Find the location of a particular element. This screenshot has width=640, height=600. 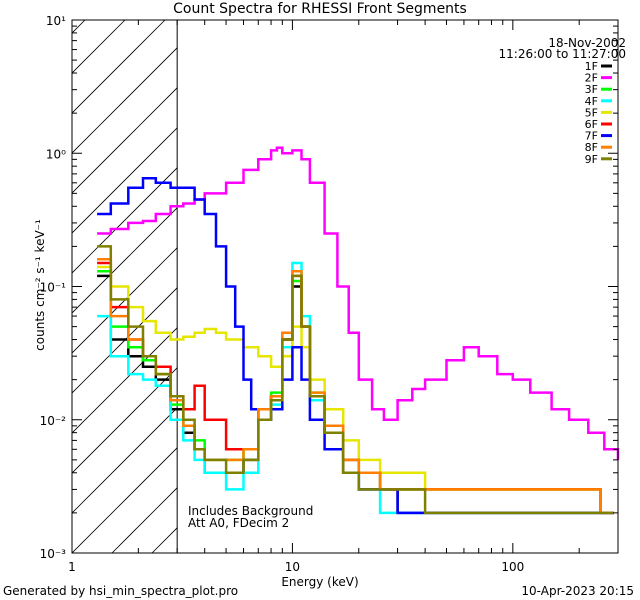

background-note: Includes Background is located at coordinates (251, 511).